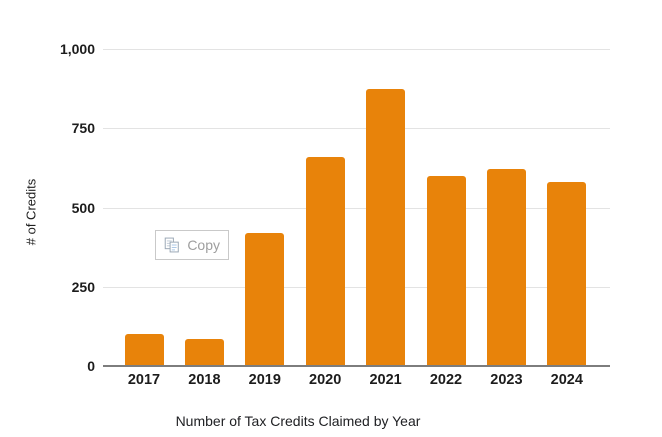  What do you see at coordinates (83, 286) in the screenshot?
I see `y-tick-label: 250` at bounding box center [83, 286].